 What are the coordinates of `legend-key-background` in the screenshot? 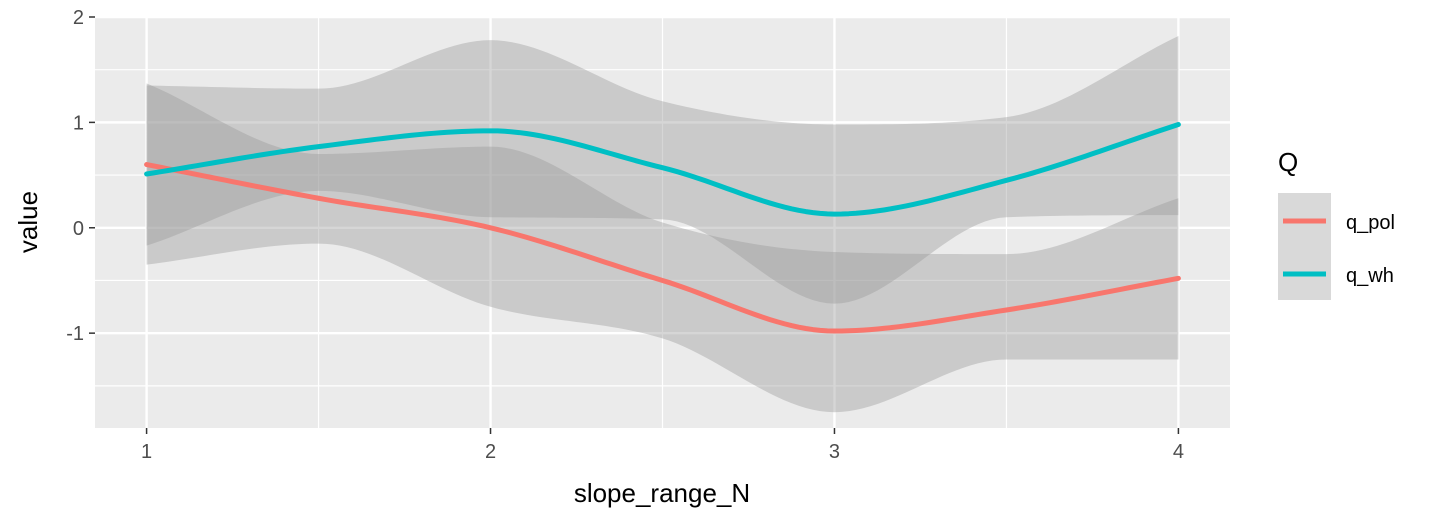 It's located at (1304, 246).